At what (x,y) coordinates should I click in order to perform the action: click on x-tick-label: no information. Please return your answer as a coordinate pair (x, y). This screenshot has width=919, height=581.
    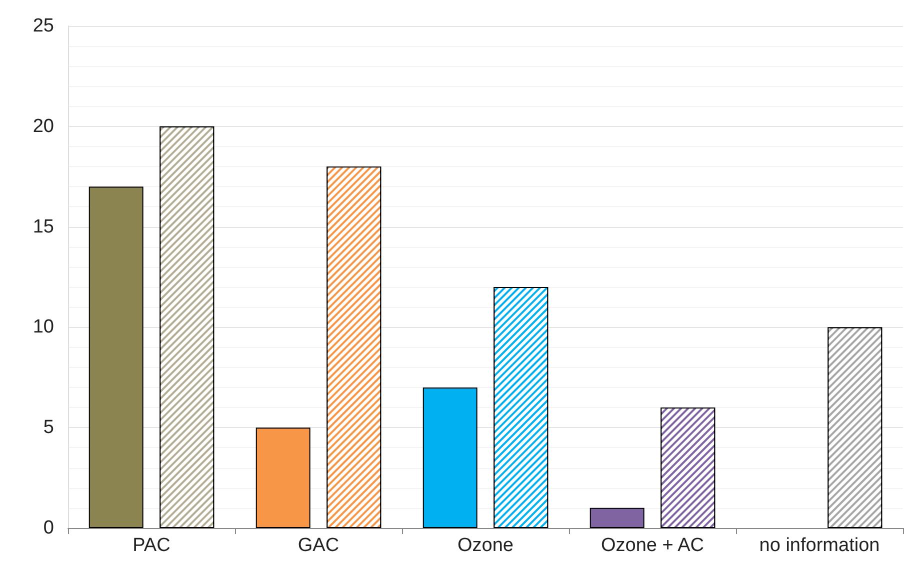
    Looking at the image, I should click on (819, 545).